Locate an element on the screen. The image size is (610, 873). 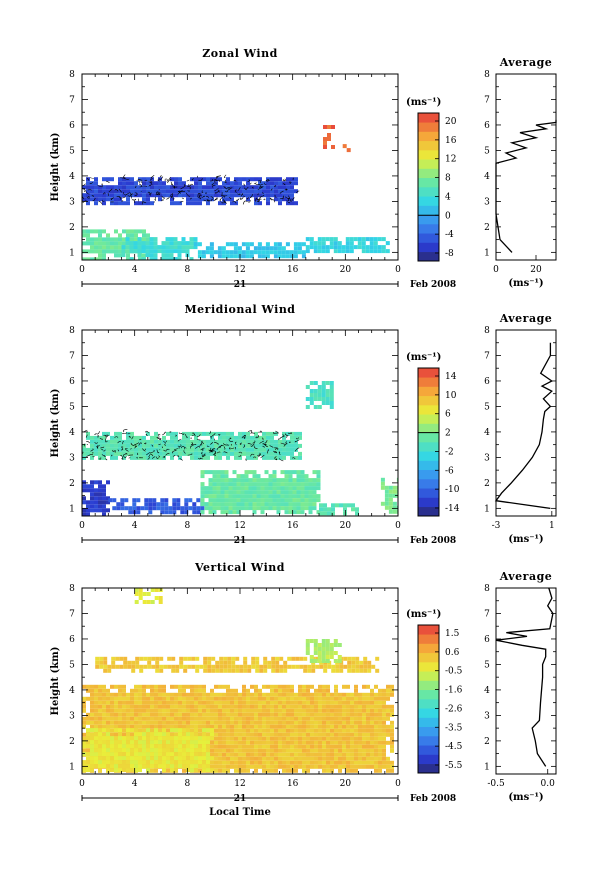
x-tick-label: 8 is located at coordinates (187, 526).